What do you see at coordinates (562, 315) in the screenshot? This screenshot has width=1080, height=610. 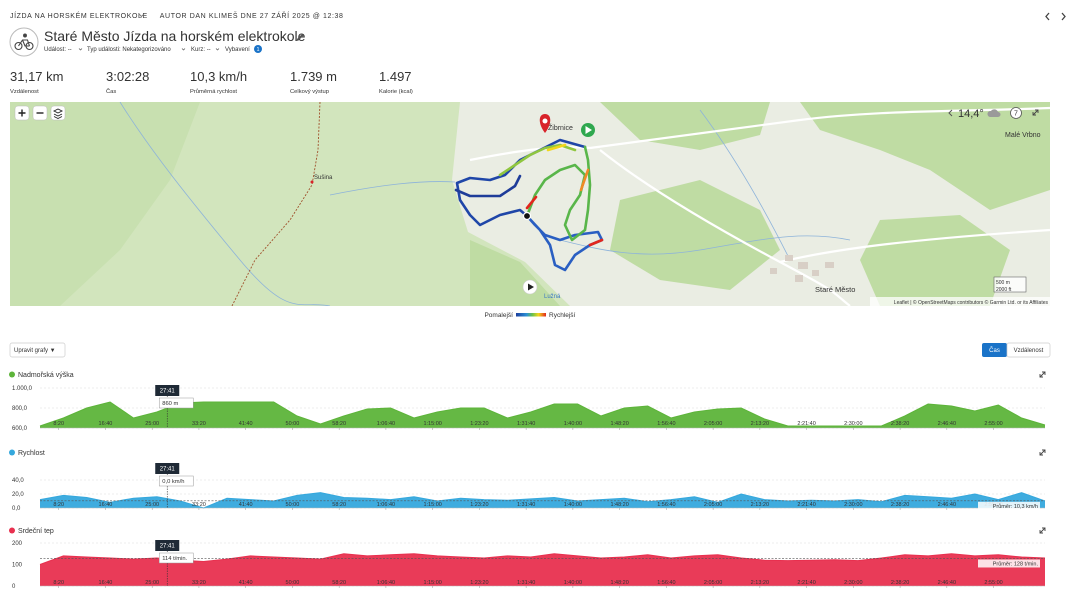 I see `legend-fast: Rychlejší` at bounding box center [562, 315].